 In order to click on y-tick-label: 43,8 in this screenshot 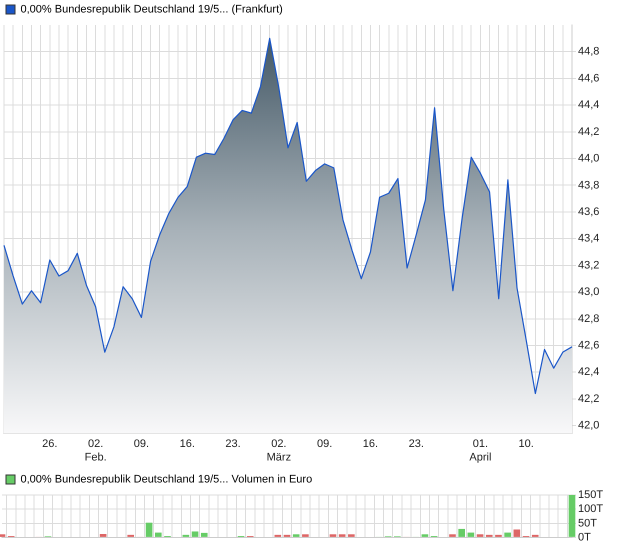, I will do `click(589, 185)`.